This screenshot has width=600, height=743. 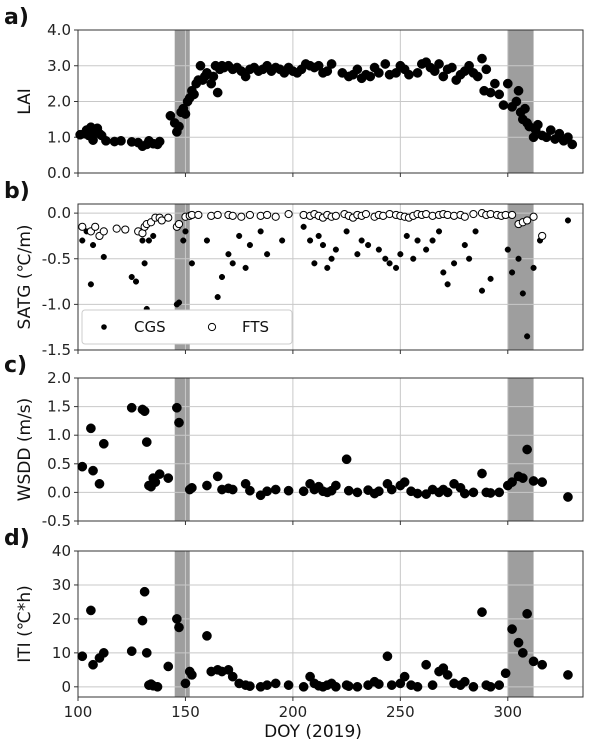 I want to click on y-tick-label: 4.0, so click(x=59, y=30).